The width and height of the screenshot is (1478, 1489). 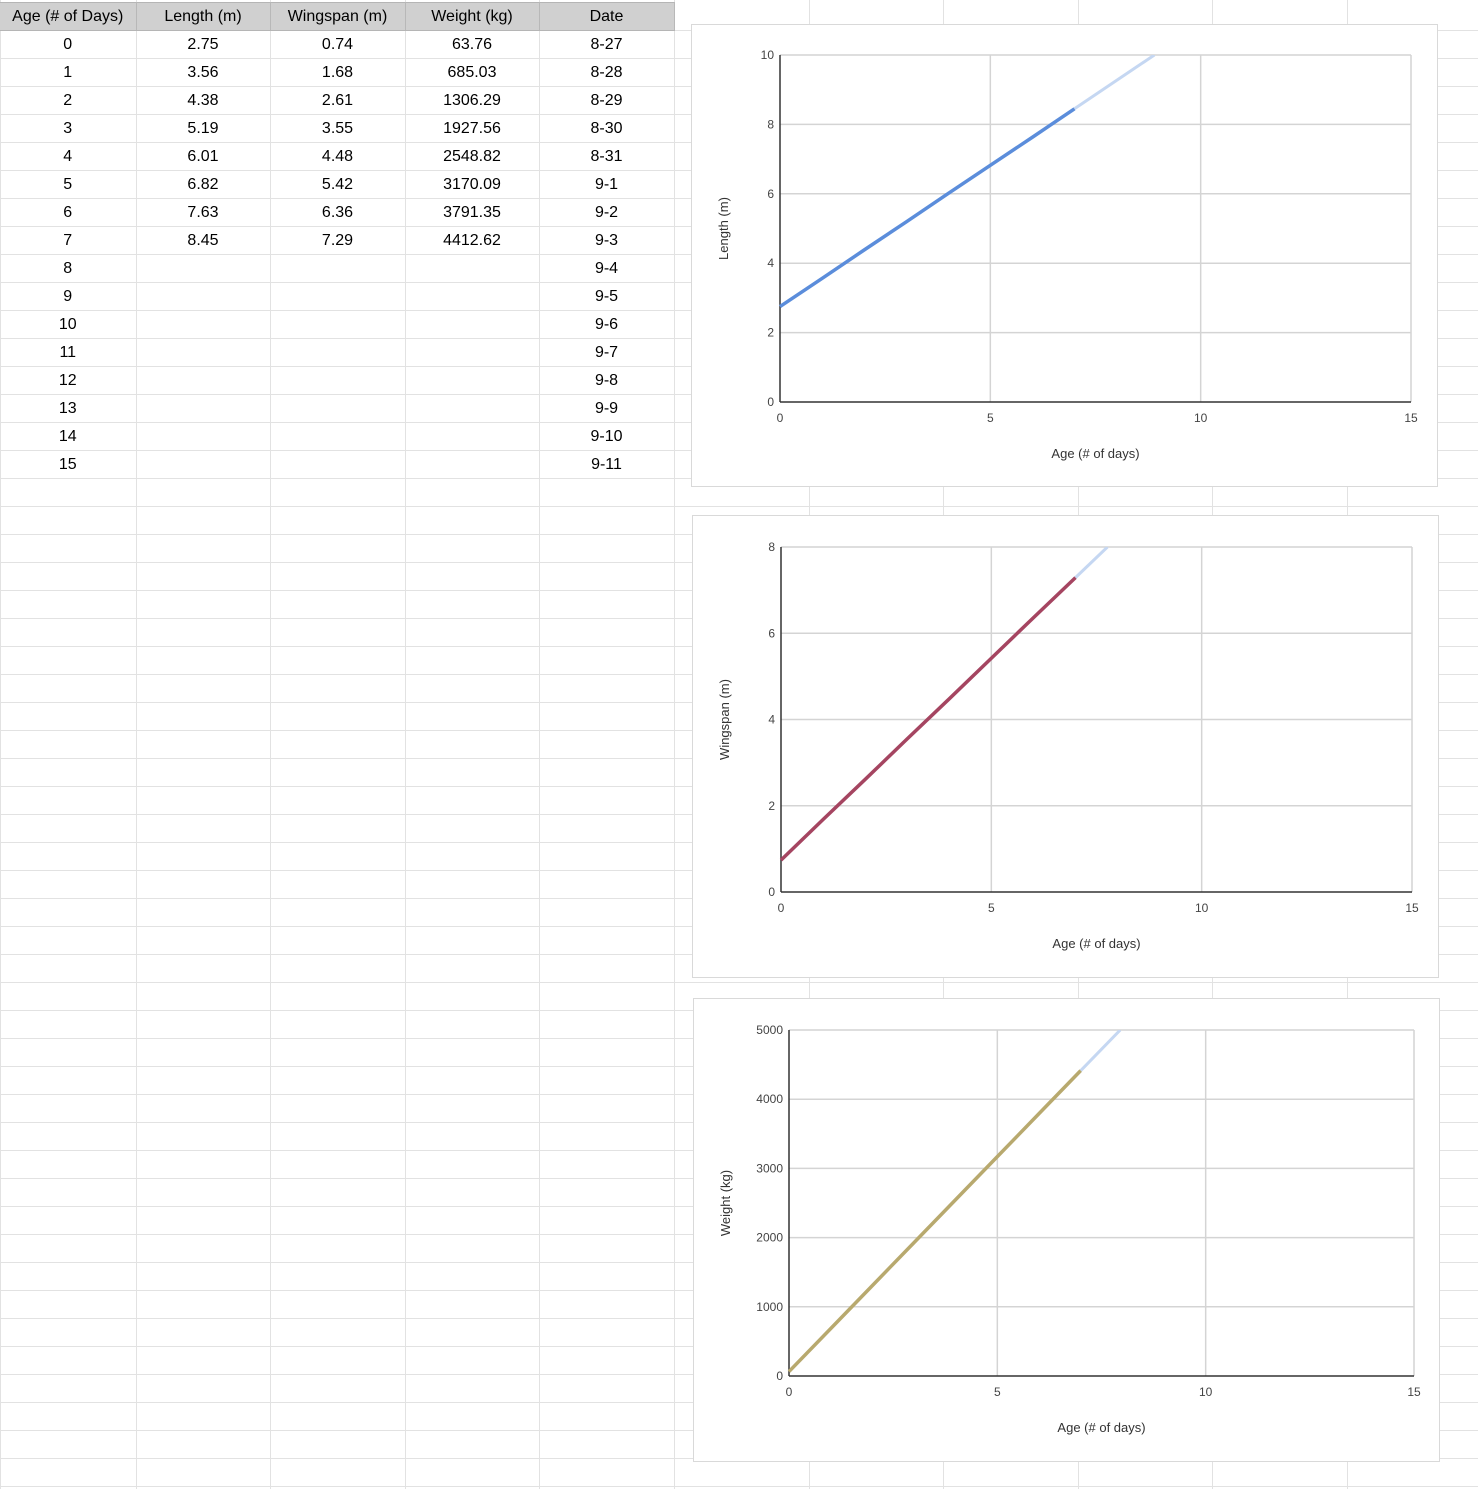 What do you see at coordinates (607, 240) in the screenshot?
I see `cell-date: 9-3` at bounding box center [607, 240].